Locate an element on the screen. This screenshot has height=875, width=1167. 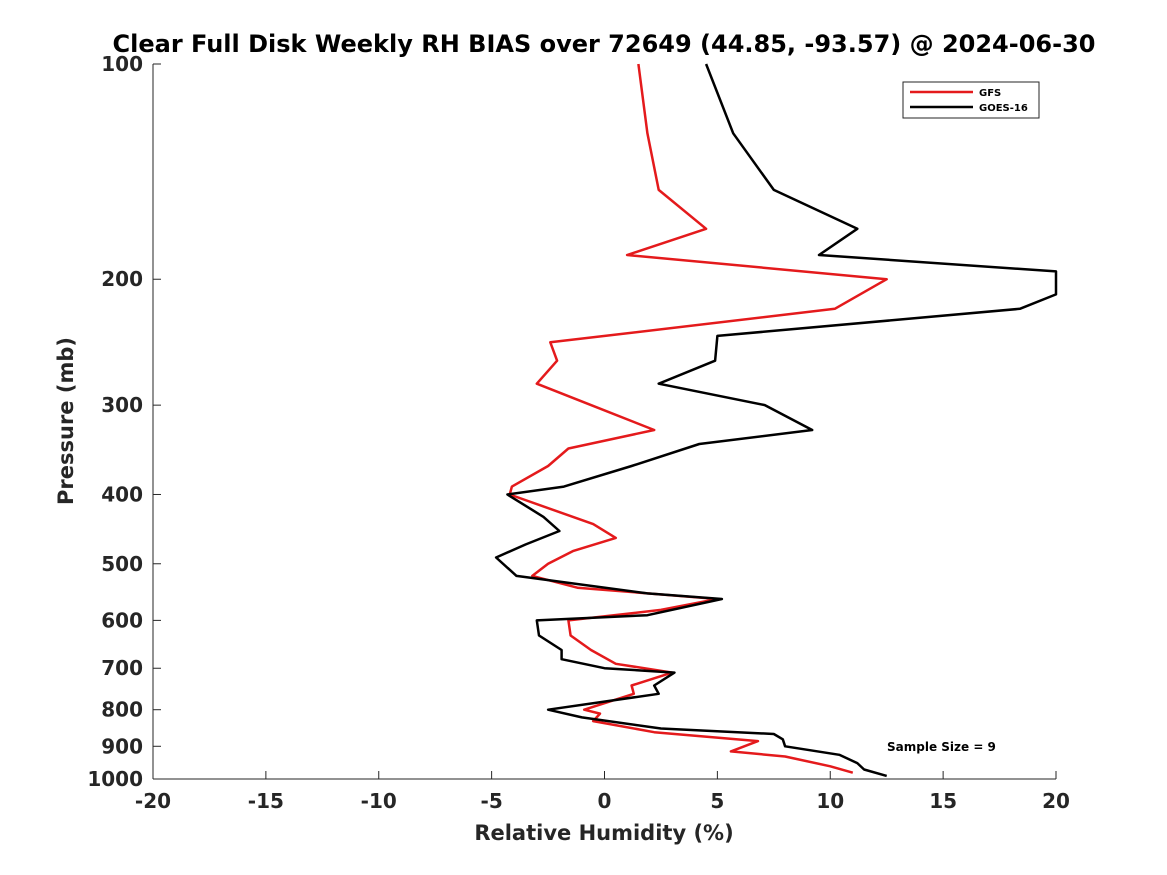
x-tick-label: -10 is located at coordinates (379, 801).